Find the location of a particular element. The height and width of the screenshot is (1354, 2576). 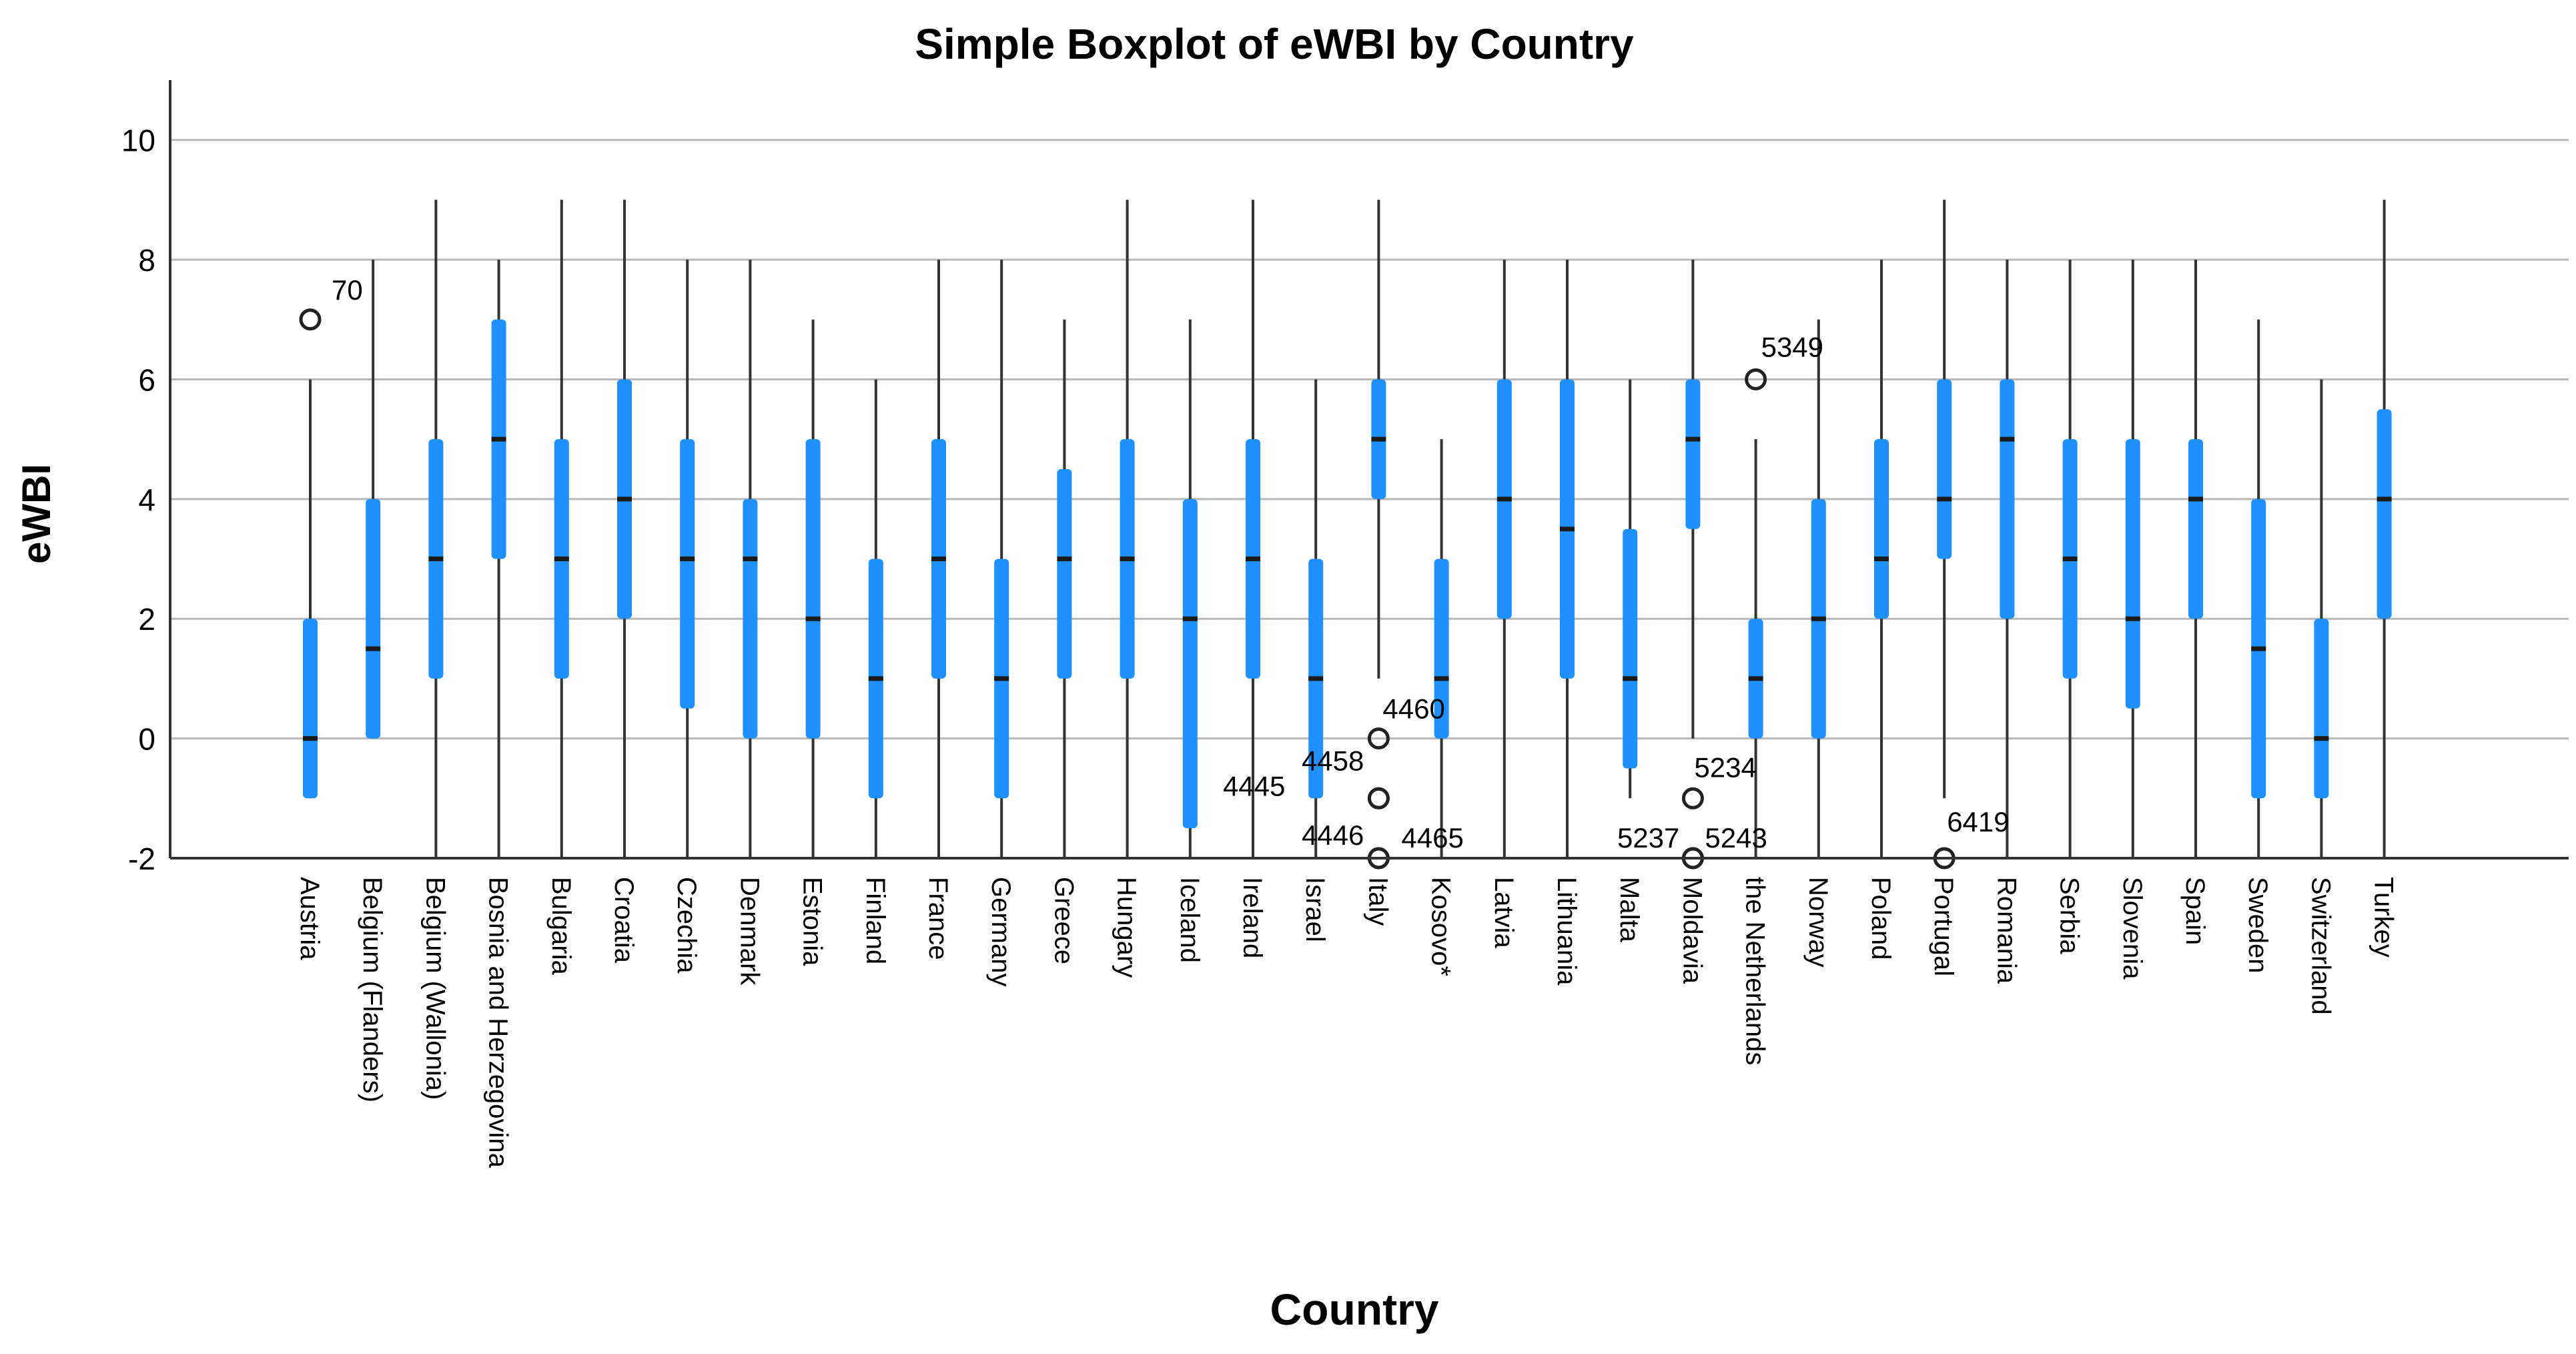

outlier-label: 6419 is located at coordinates (1978, 821).